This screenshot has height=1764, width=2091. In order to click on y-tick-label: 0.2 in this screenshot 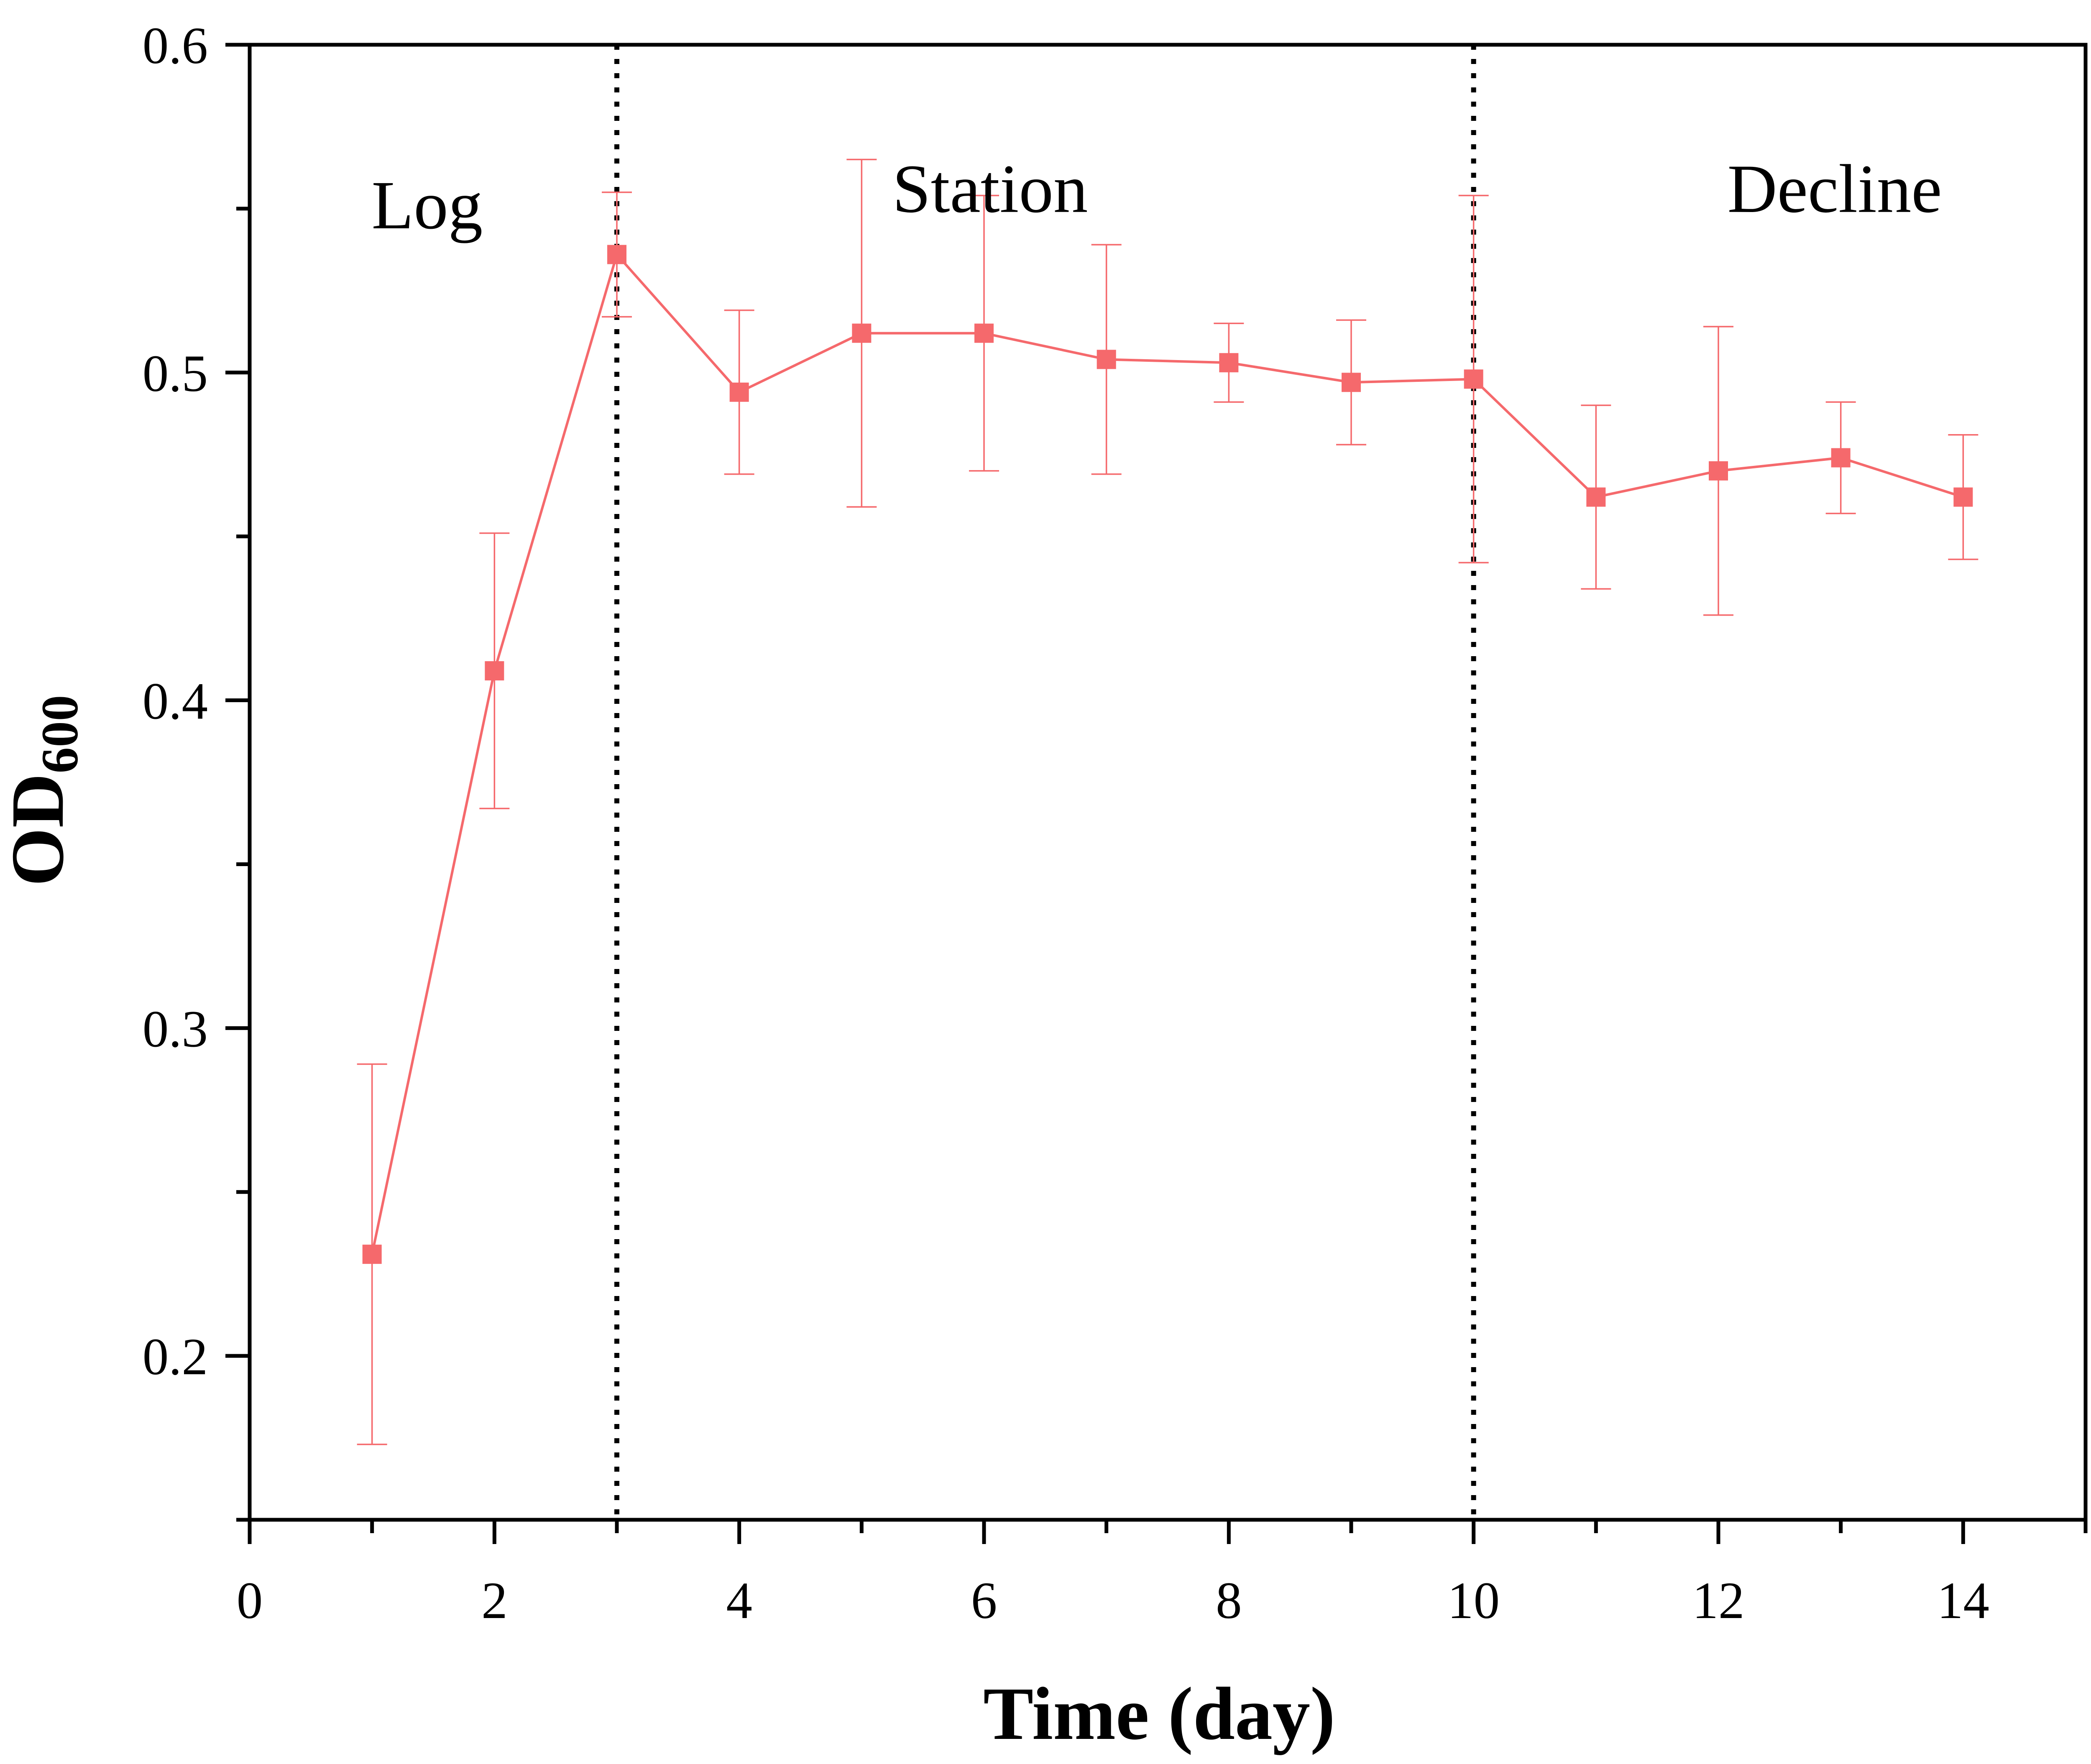, I will do `click(175, 1357)`.